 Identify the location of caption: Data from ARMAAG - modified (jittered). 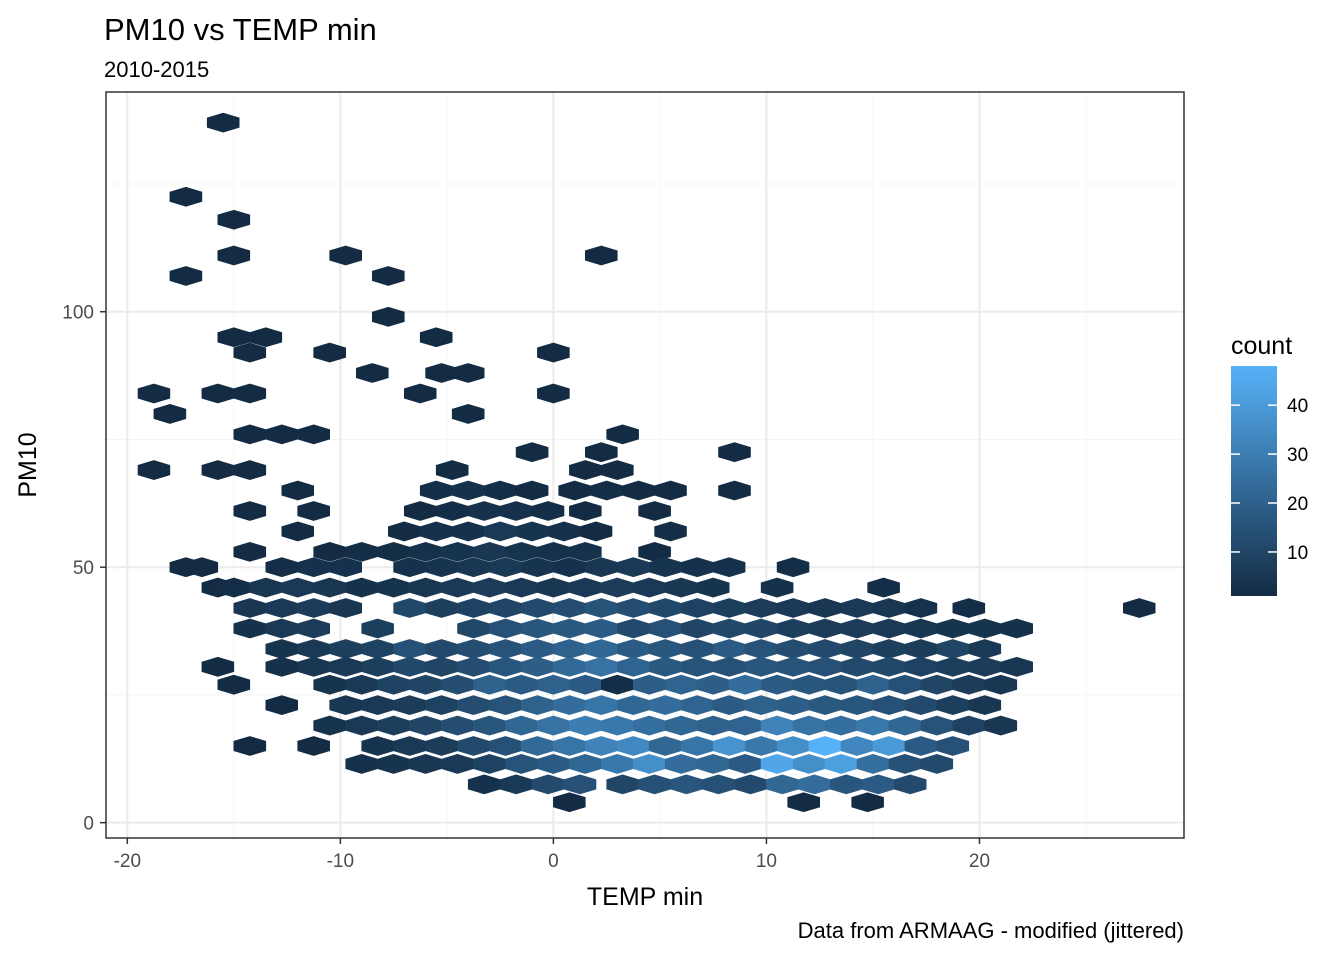
(991, 930).